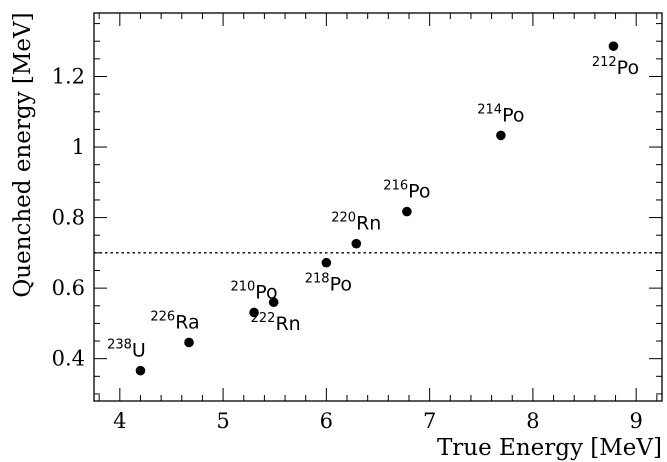 This screenshot has height=462, width=667. I want to click on x-tick-label: 4, so click(119, 421).